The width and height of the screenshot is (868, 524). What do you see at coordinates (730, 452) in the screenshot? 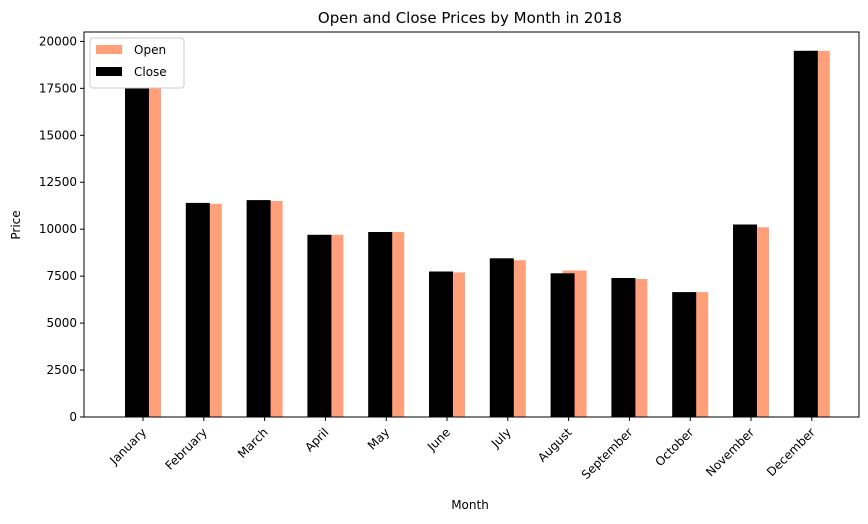
I see `x-tick-label: November` at bounding box center [730, 452].